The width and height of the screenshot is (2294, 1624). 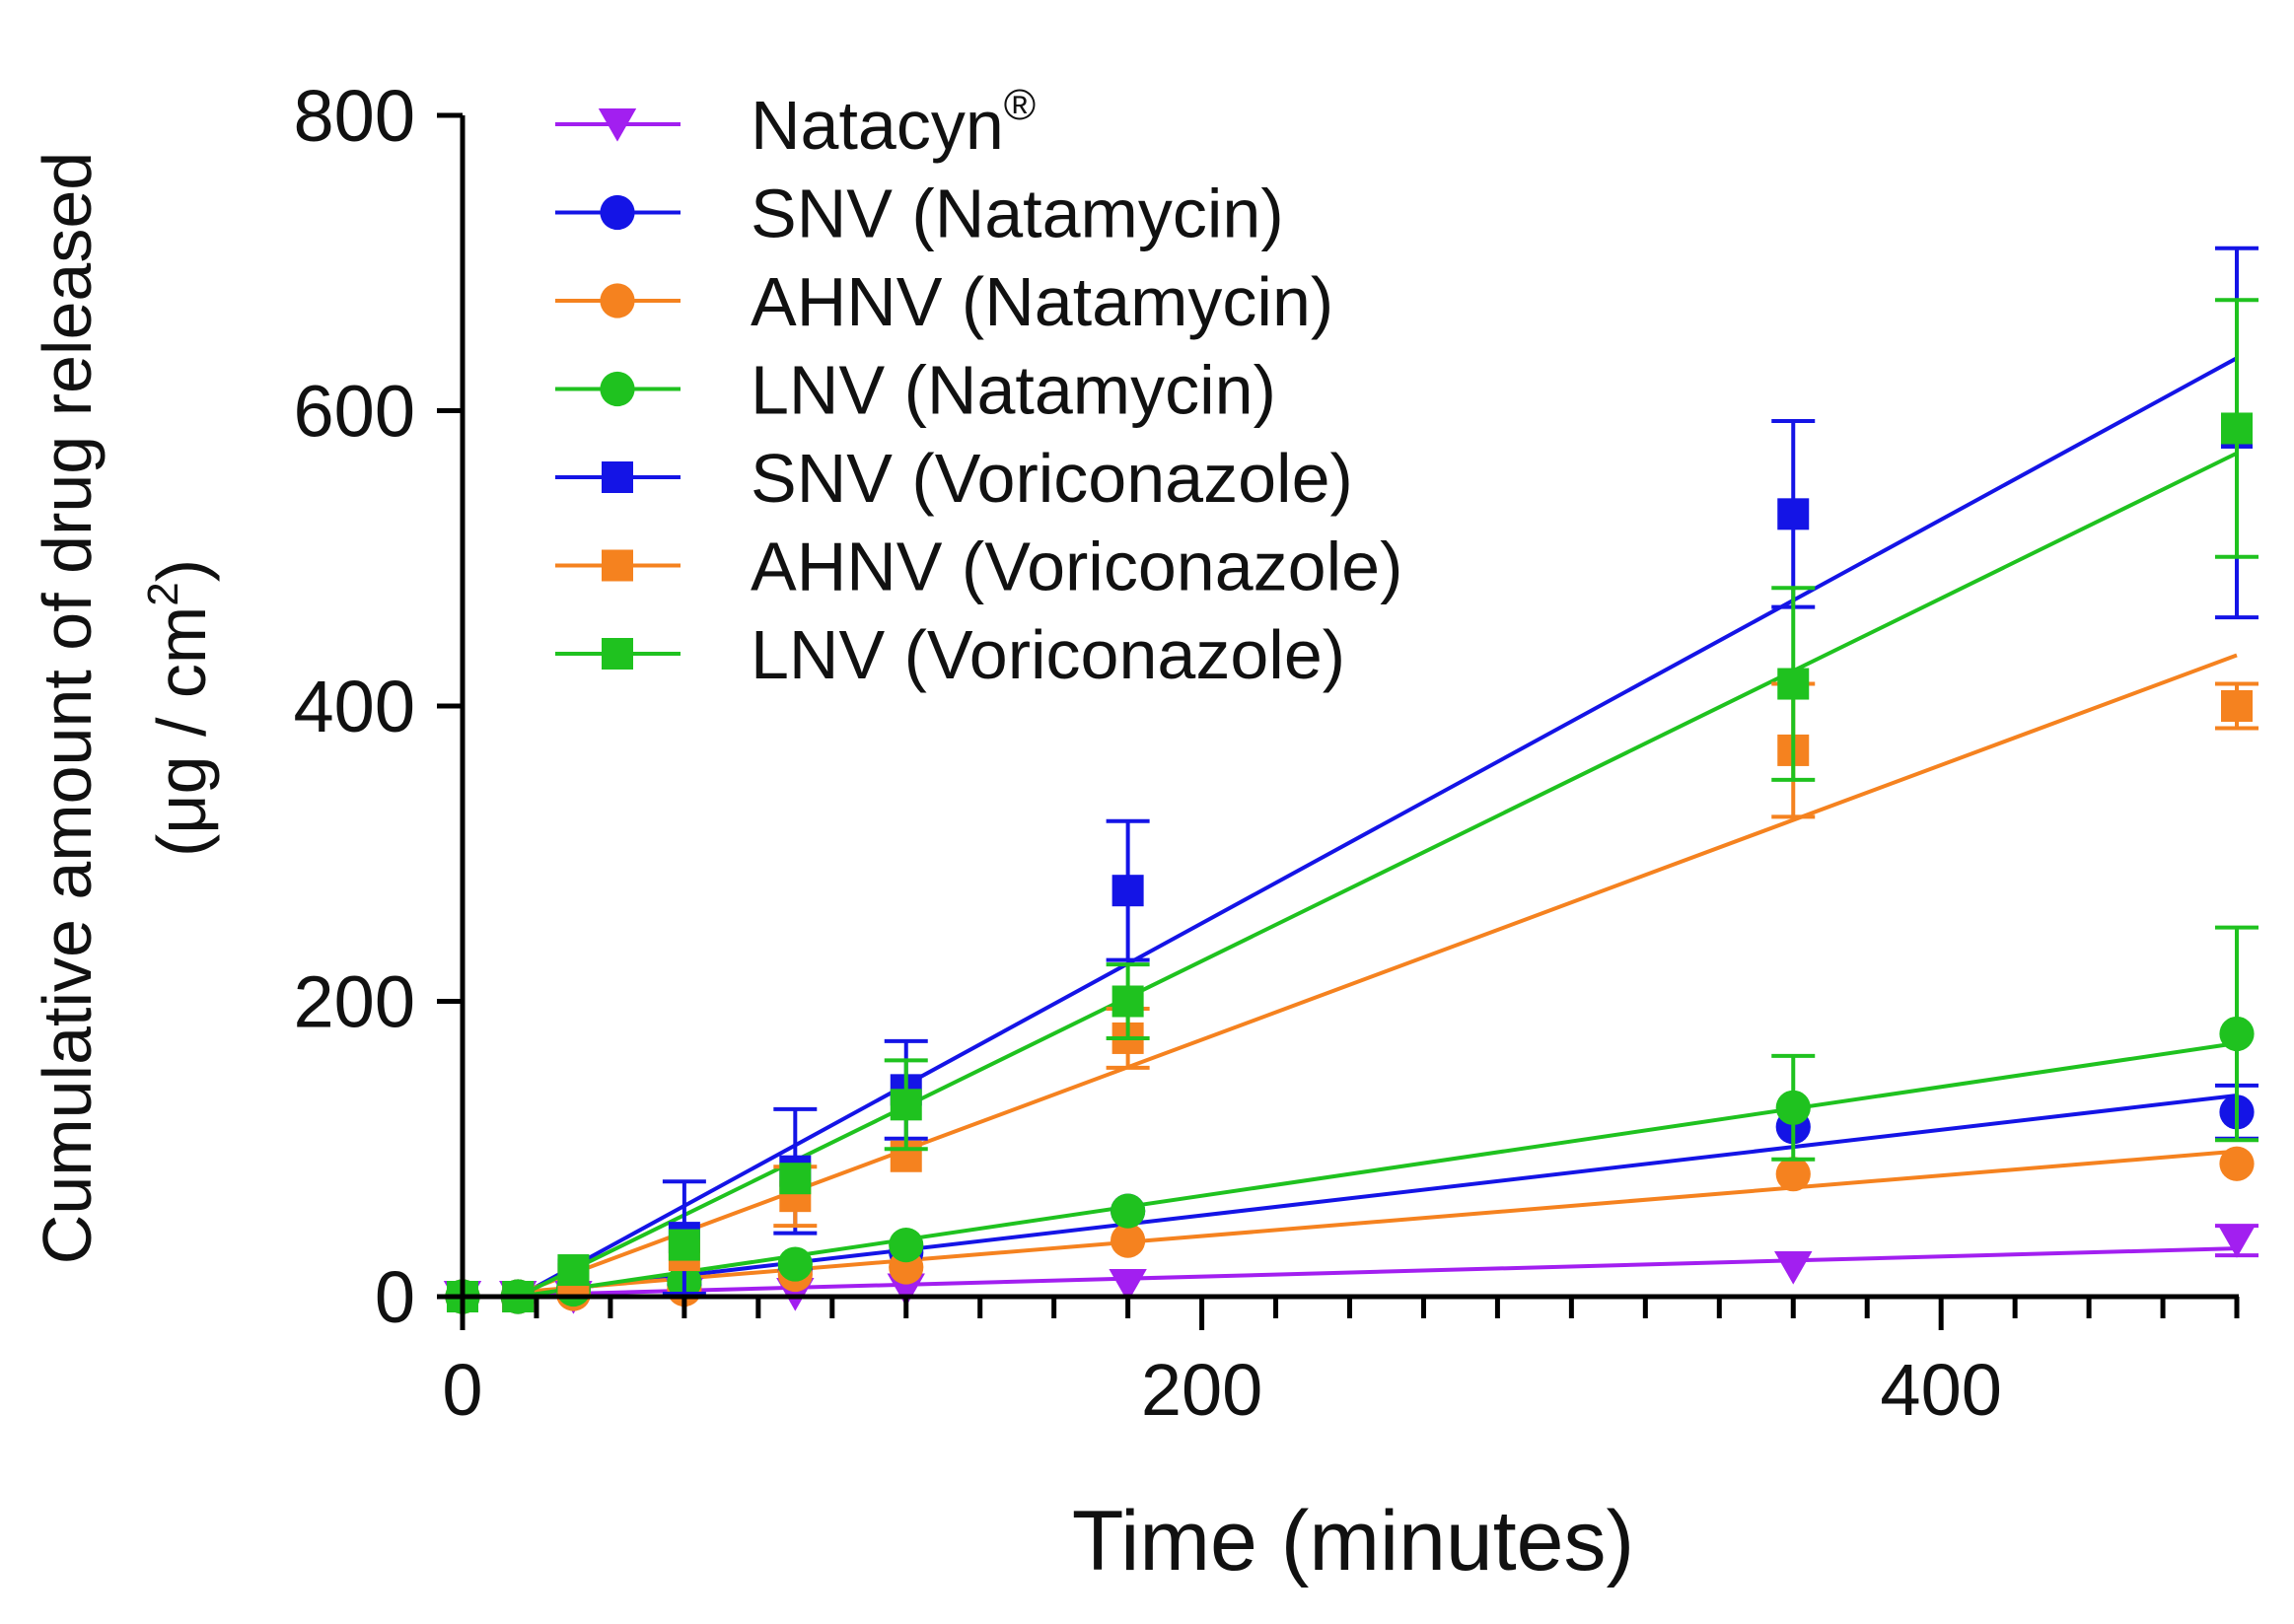 I want to click on y-axis-title-line2: (μg / cm2), so click(x=179, y=708).